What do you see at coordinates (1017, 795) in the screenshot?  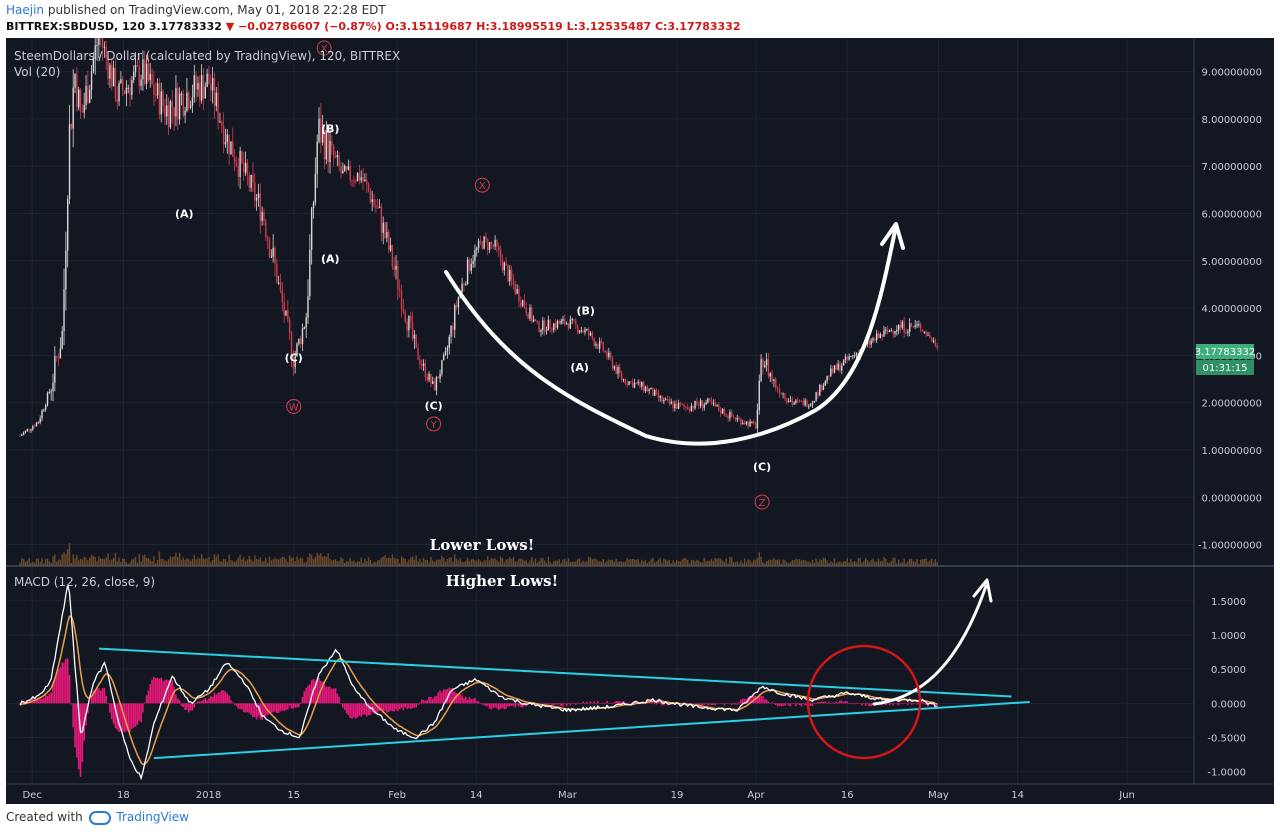 I see `time-tick-label: 14` at bounding box center [1017, 795].